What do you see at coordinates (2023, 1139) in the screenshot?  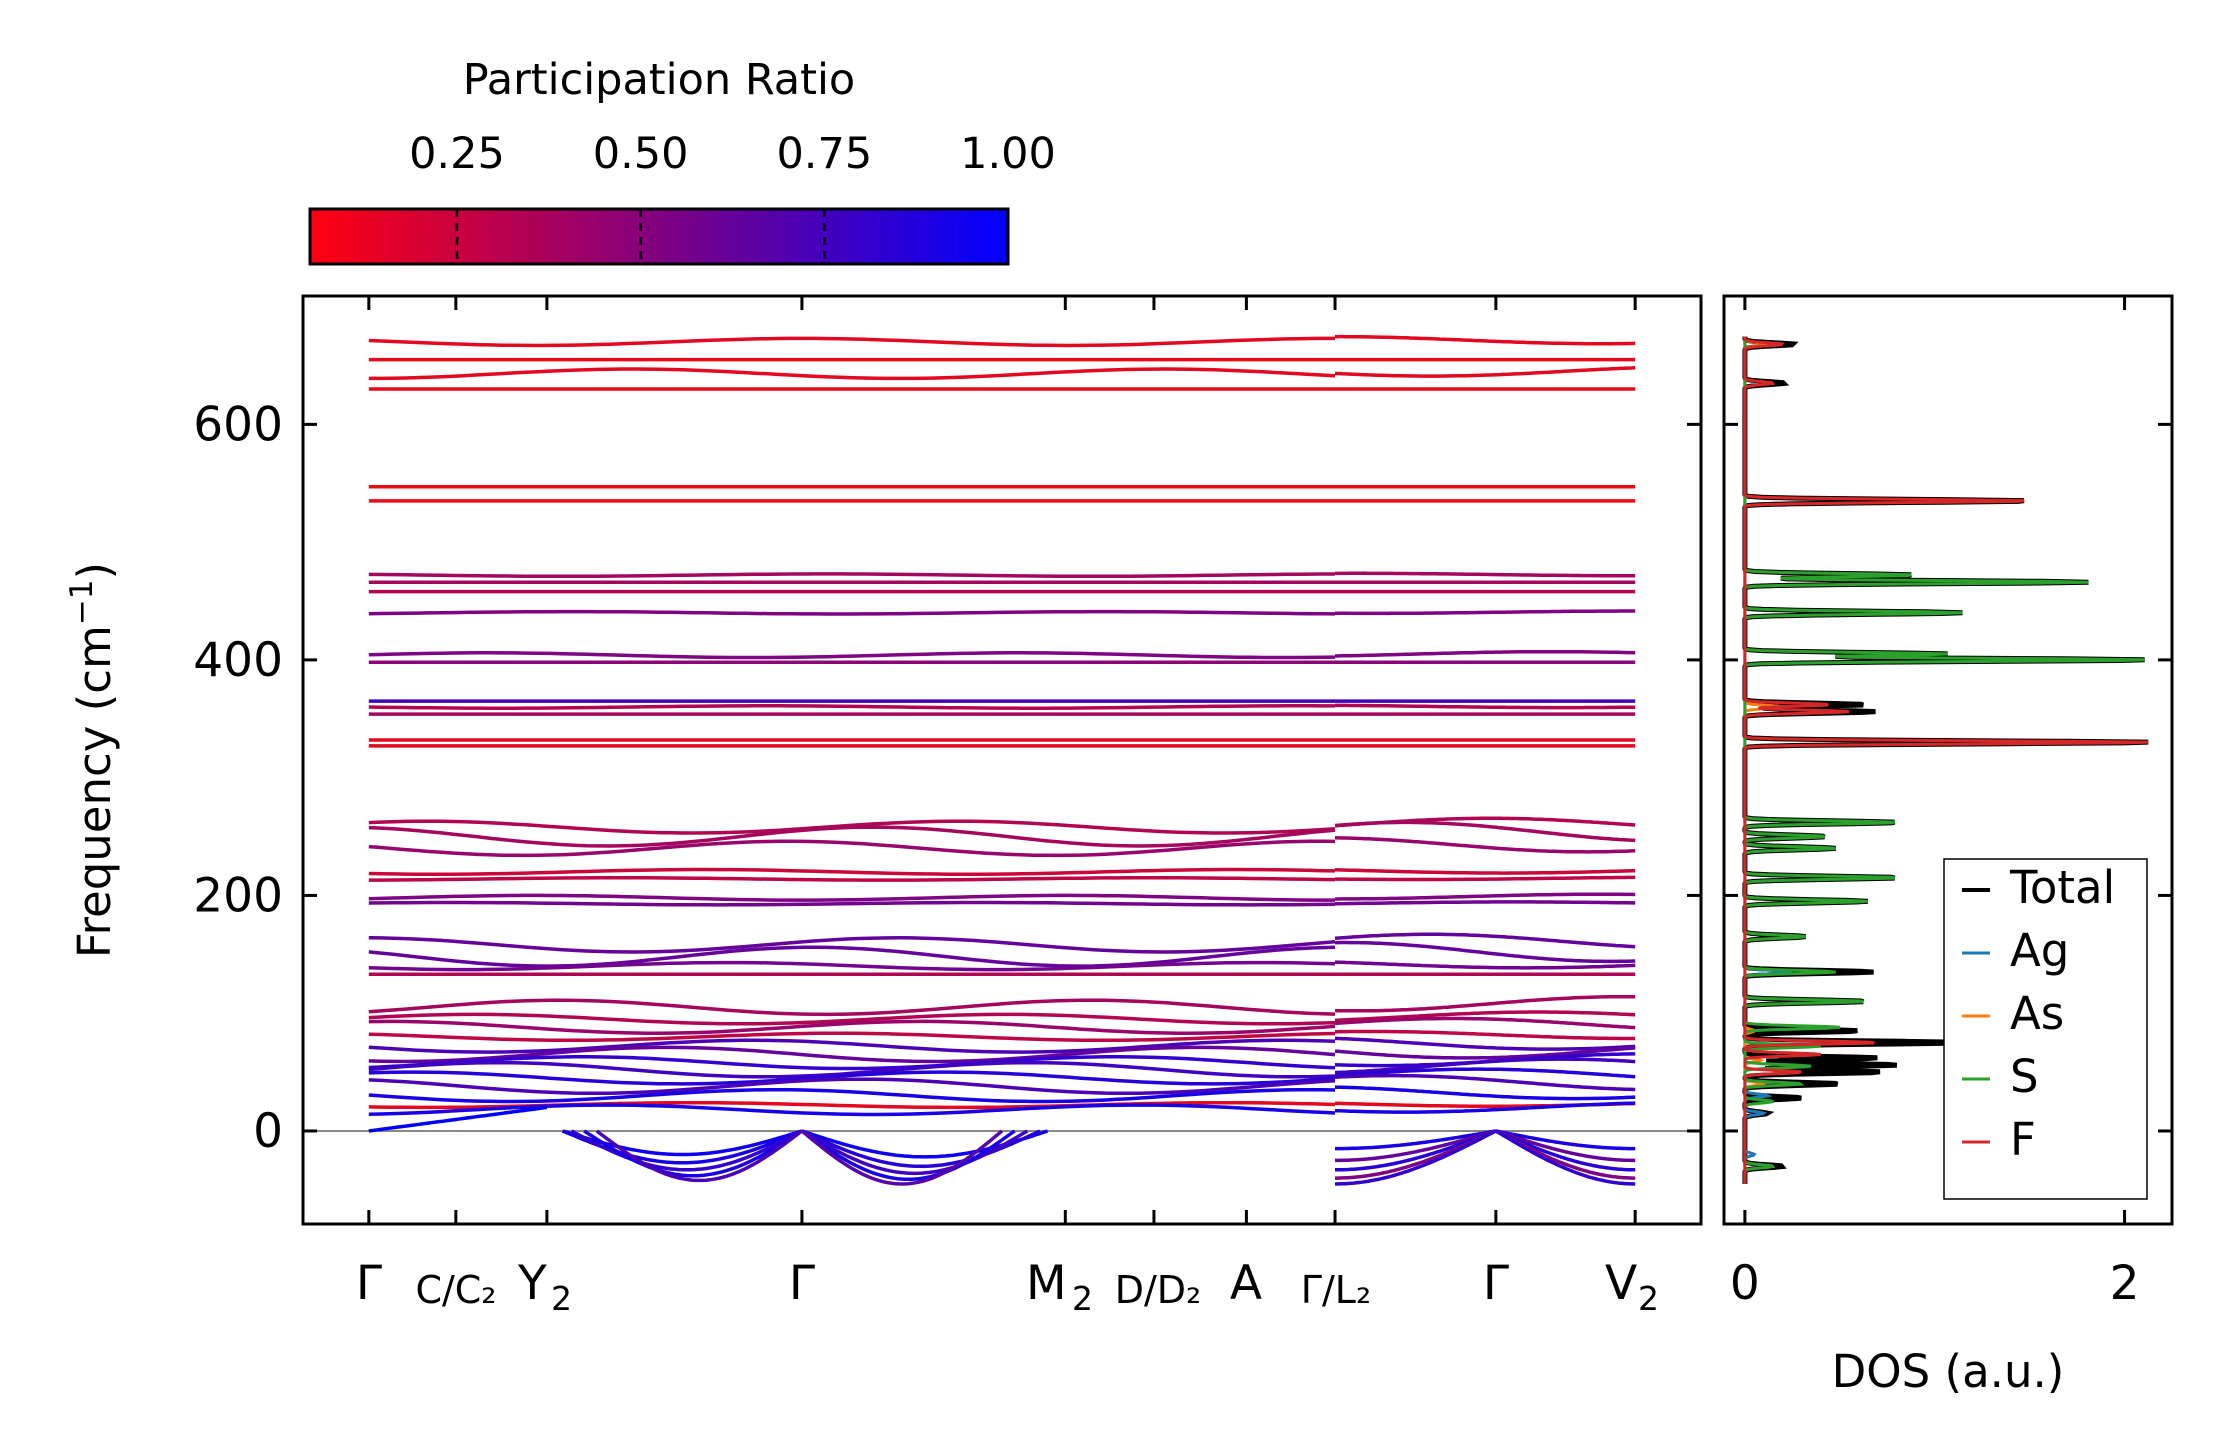 I see `legend-label-f: F` at bounding box center [2023, 1139].